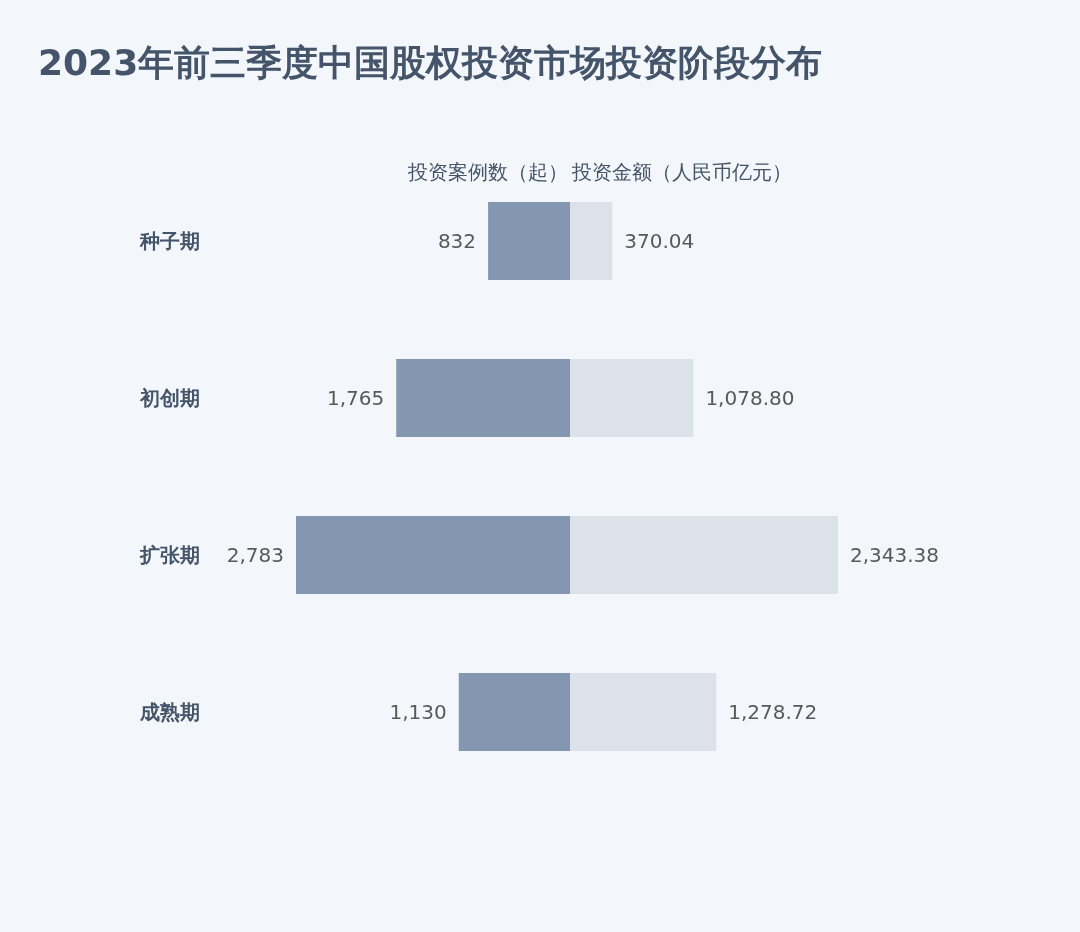  I want to click on y-tick-label: 扩张期, so click(169, 555).